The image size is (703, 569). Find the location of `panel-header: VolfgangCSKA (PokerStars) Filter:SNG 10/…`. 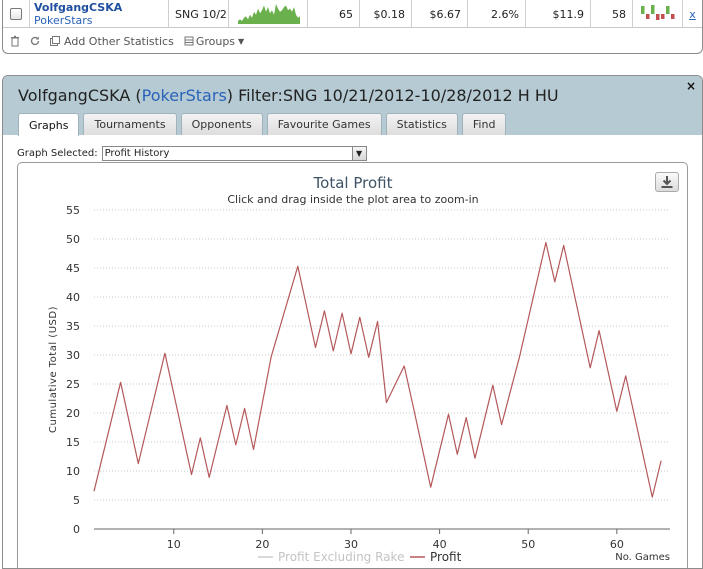

panel-header: VolfgangCSKA (PokerStars) Filter:SNG 10/… is located at coordinates (352, 106).